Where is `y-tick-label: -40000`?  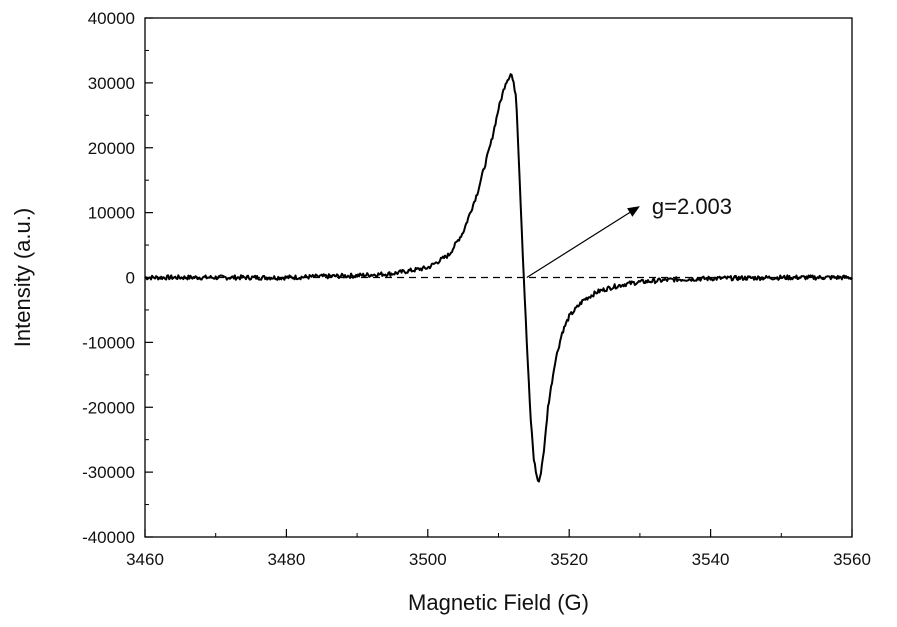
y-tick-label: -40000 is located at coordinates (108, 537).